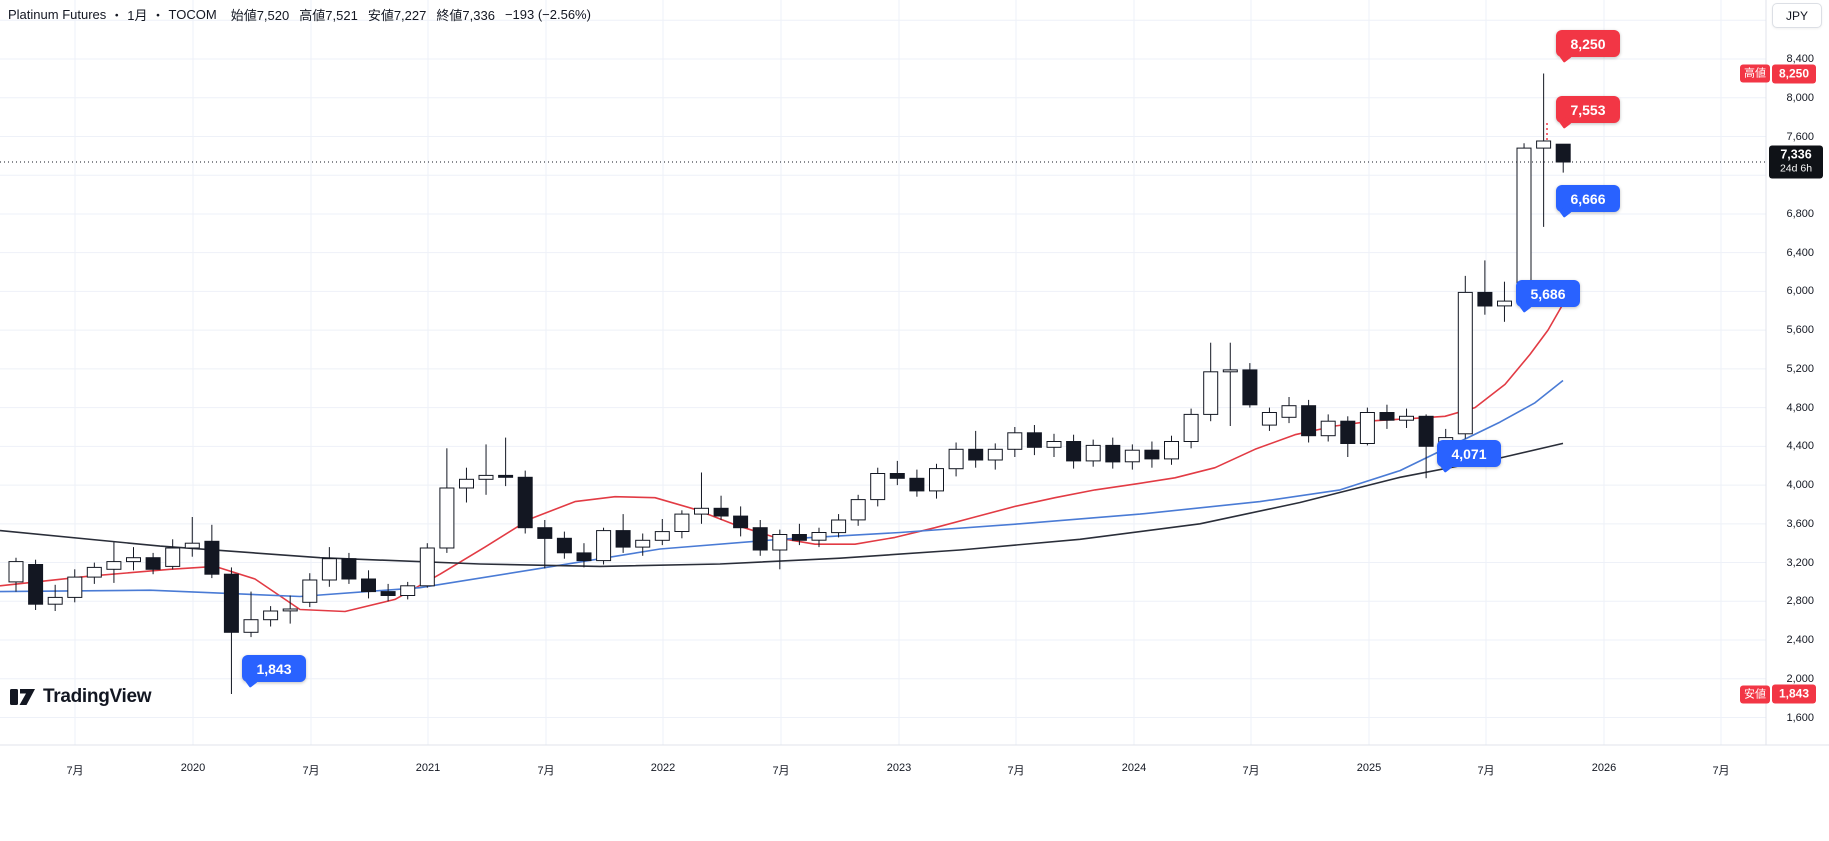  What do you see at coordinates (274, 671) in the screenshot?
I see `price-callout: 1,843` at bounding box center [274, 671].